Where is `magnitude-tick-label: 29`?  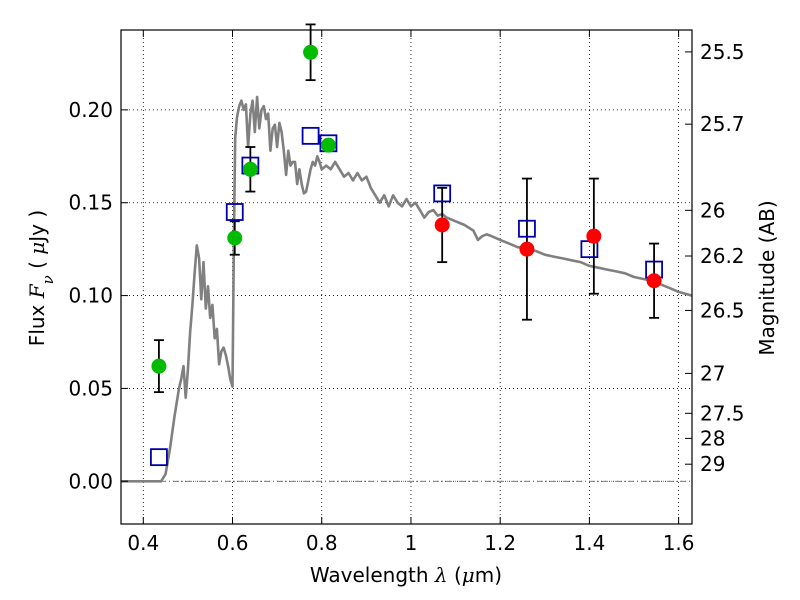 magnitude-tick-label: 29 is located at coordinates (712, 464).